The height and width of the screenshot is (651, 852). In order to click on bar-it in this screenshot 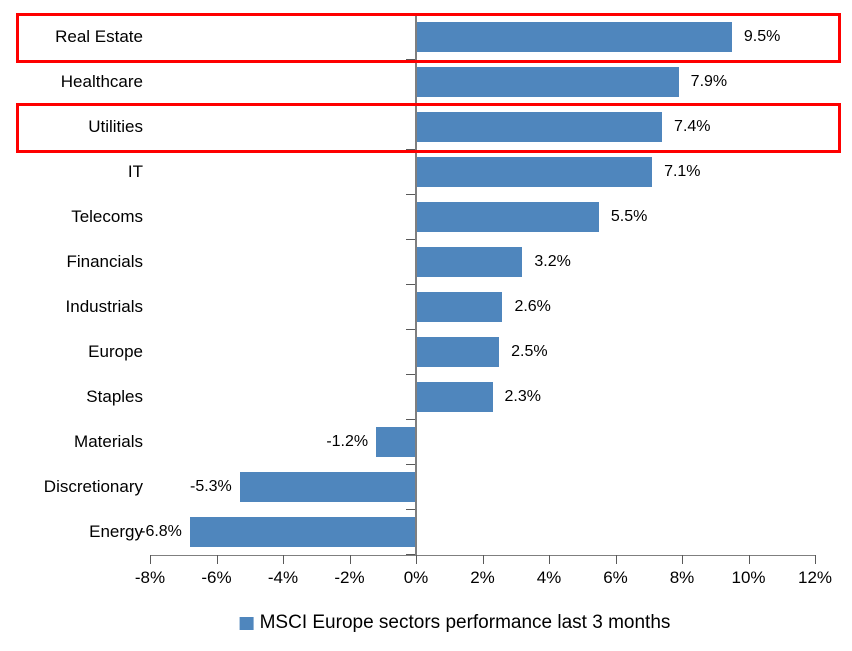, I will do `click(534, 171)`.